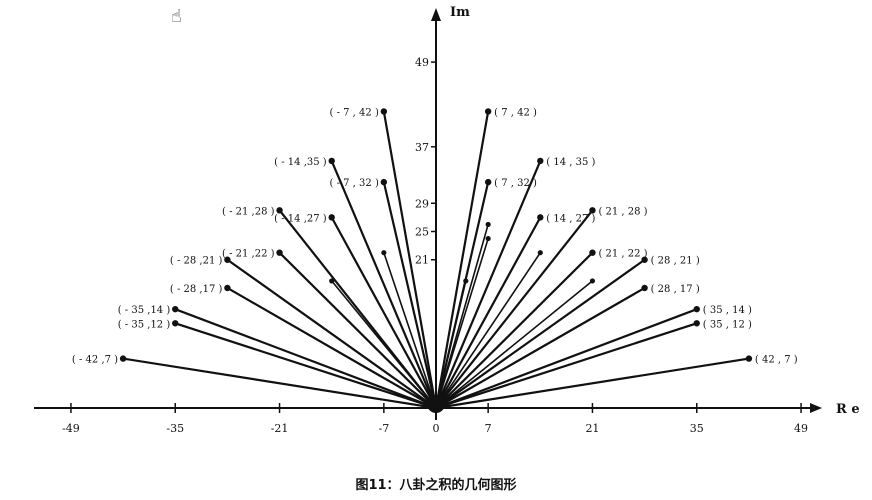 The width and height of the screenshot is (872, 500). Describe the element at coordinates (488, 428) in the screenshot. I see `x-tick-label: 7` at that location.